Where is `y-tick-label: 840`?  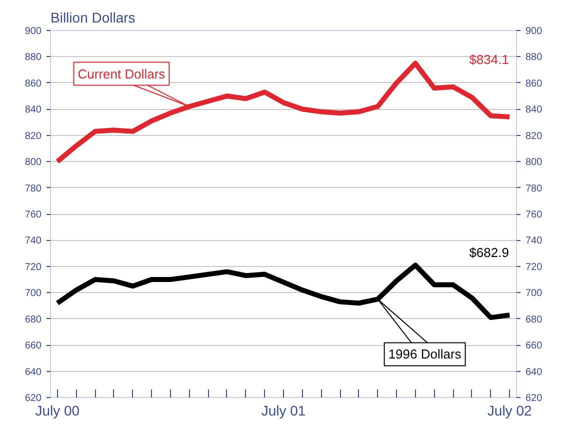
y-tick-label: 840 is located at coordinates (33, 110).